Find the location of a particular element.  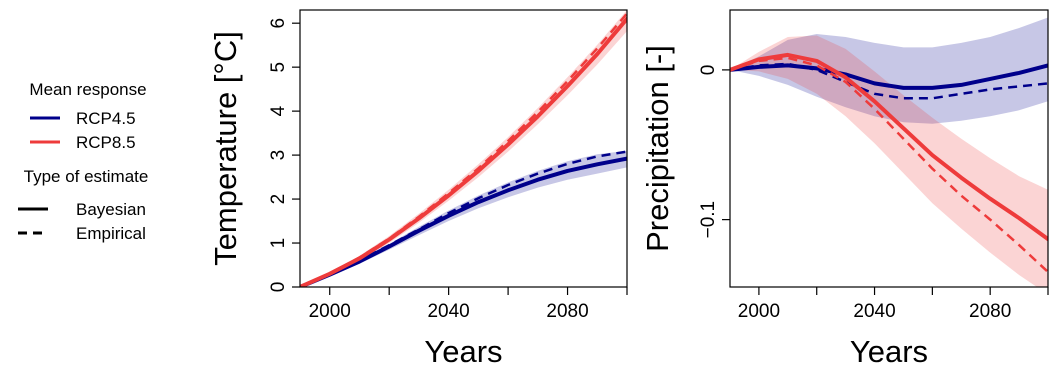

y-tick-label: 1 is located at coordinates (278, 243).